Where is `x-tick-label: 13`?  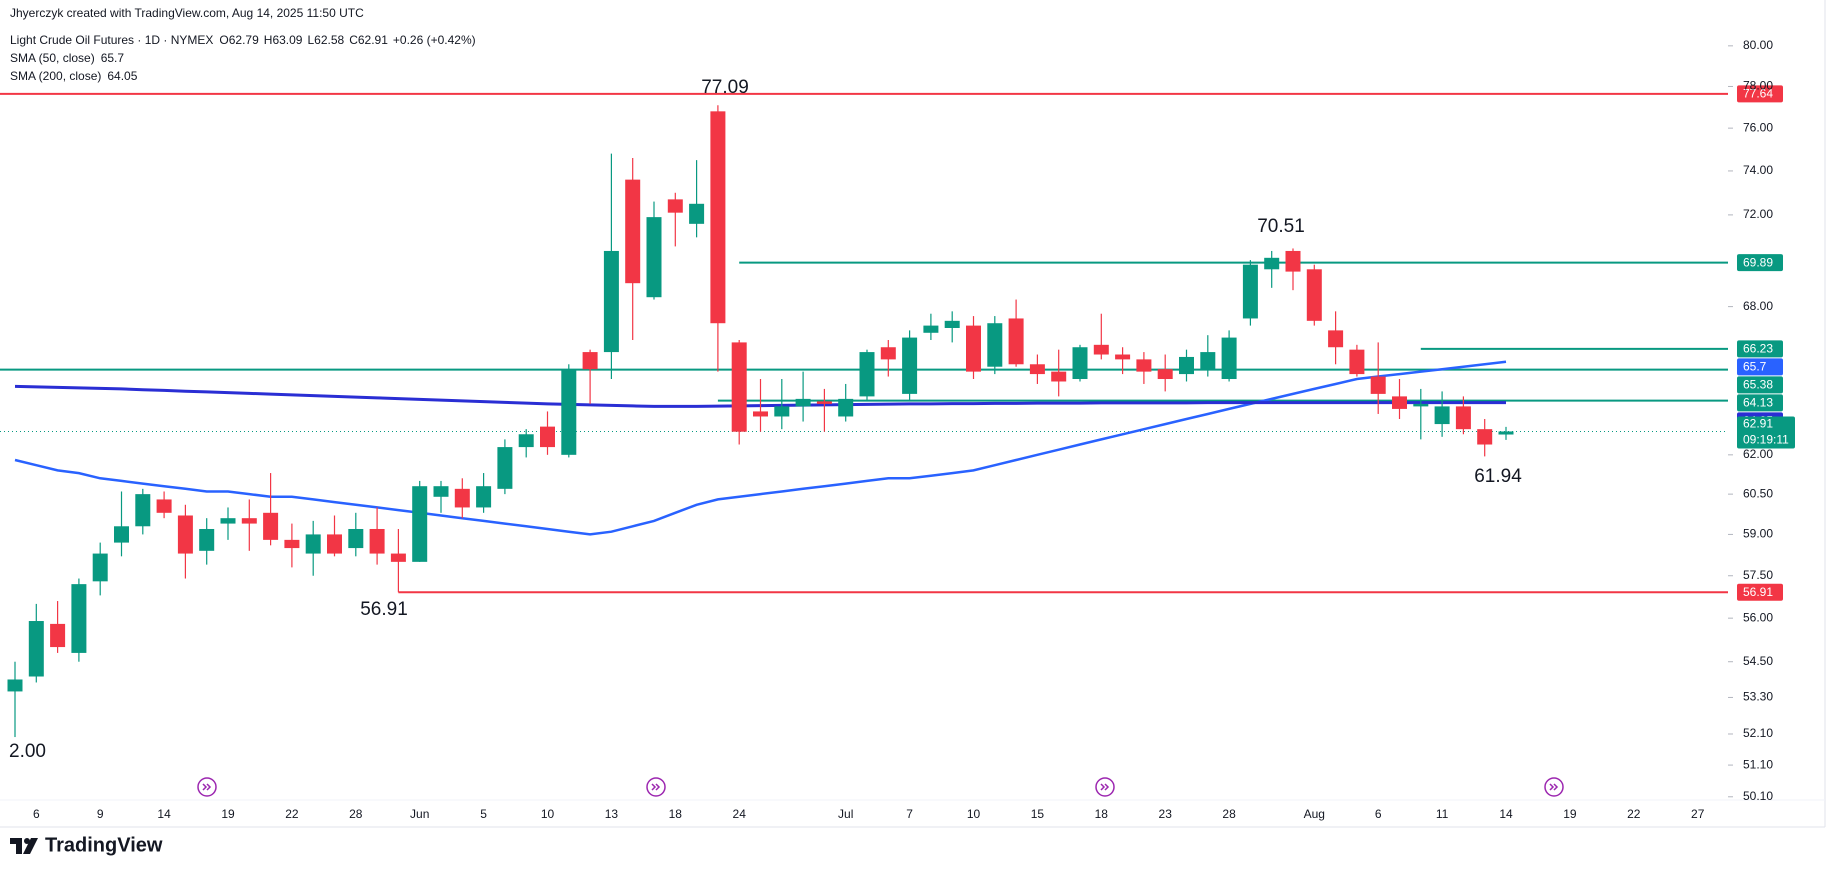
x-tick-label: 13 is located at coordinates (612, 814).